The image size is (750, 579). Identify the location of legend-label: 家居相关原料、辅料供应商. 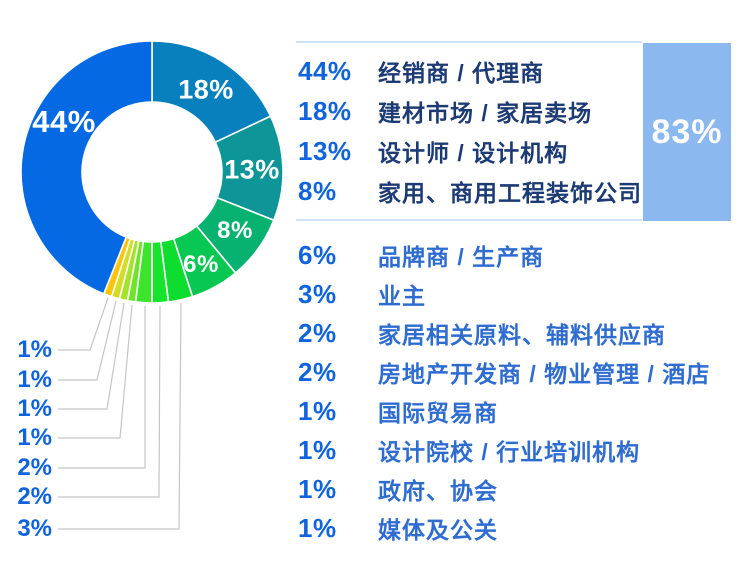
(522, 335).